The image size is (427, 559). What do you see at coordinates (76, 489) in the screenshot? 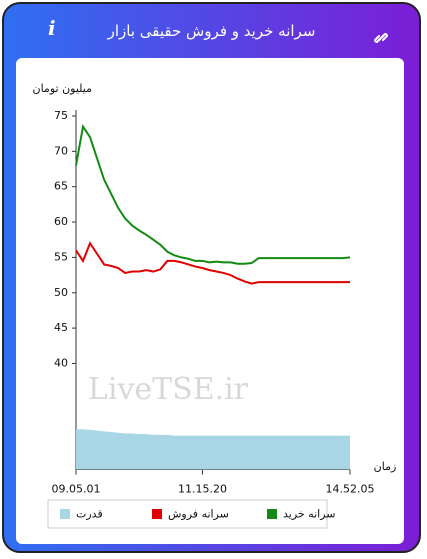
I see `x-tick-label: 09.05.01` at bounding box center [76, 489].